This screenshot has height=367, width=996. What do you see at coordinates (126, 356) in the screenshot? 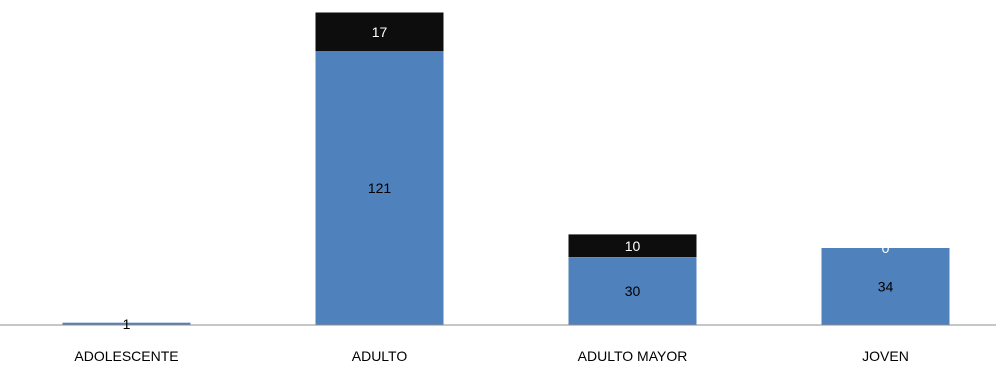
I see `category-label-adolescente: ADOLESCENTE` at bounding box center [126, 356].